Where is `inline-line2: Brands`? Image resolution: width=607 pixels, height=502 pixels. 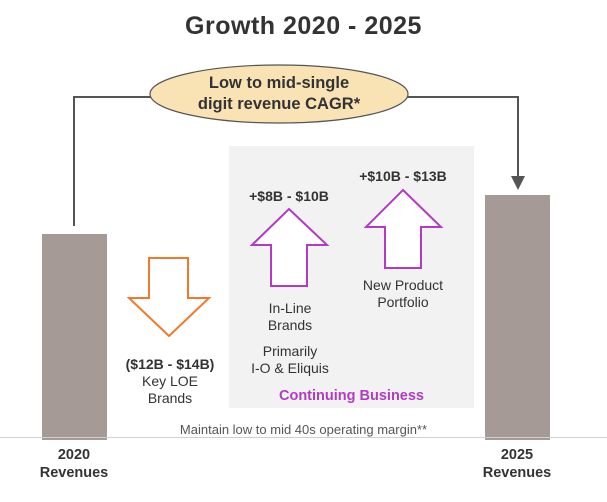
inline-line2: Brands is located at coordinates (290, 325).